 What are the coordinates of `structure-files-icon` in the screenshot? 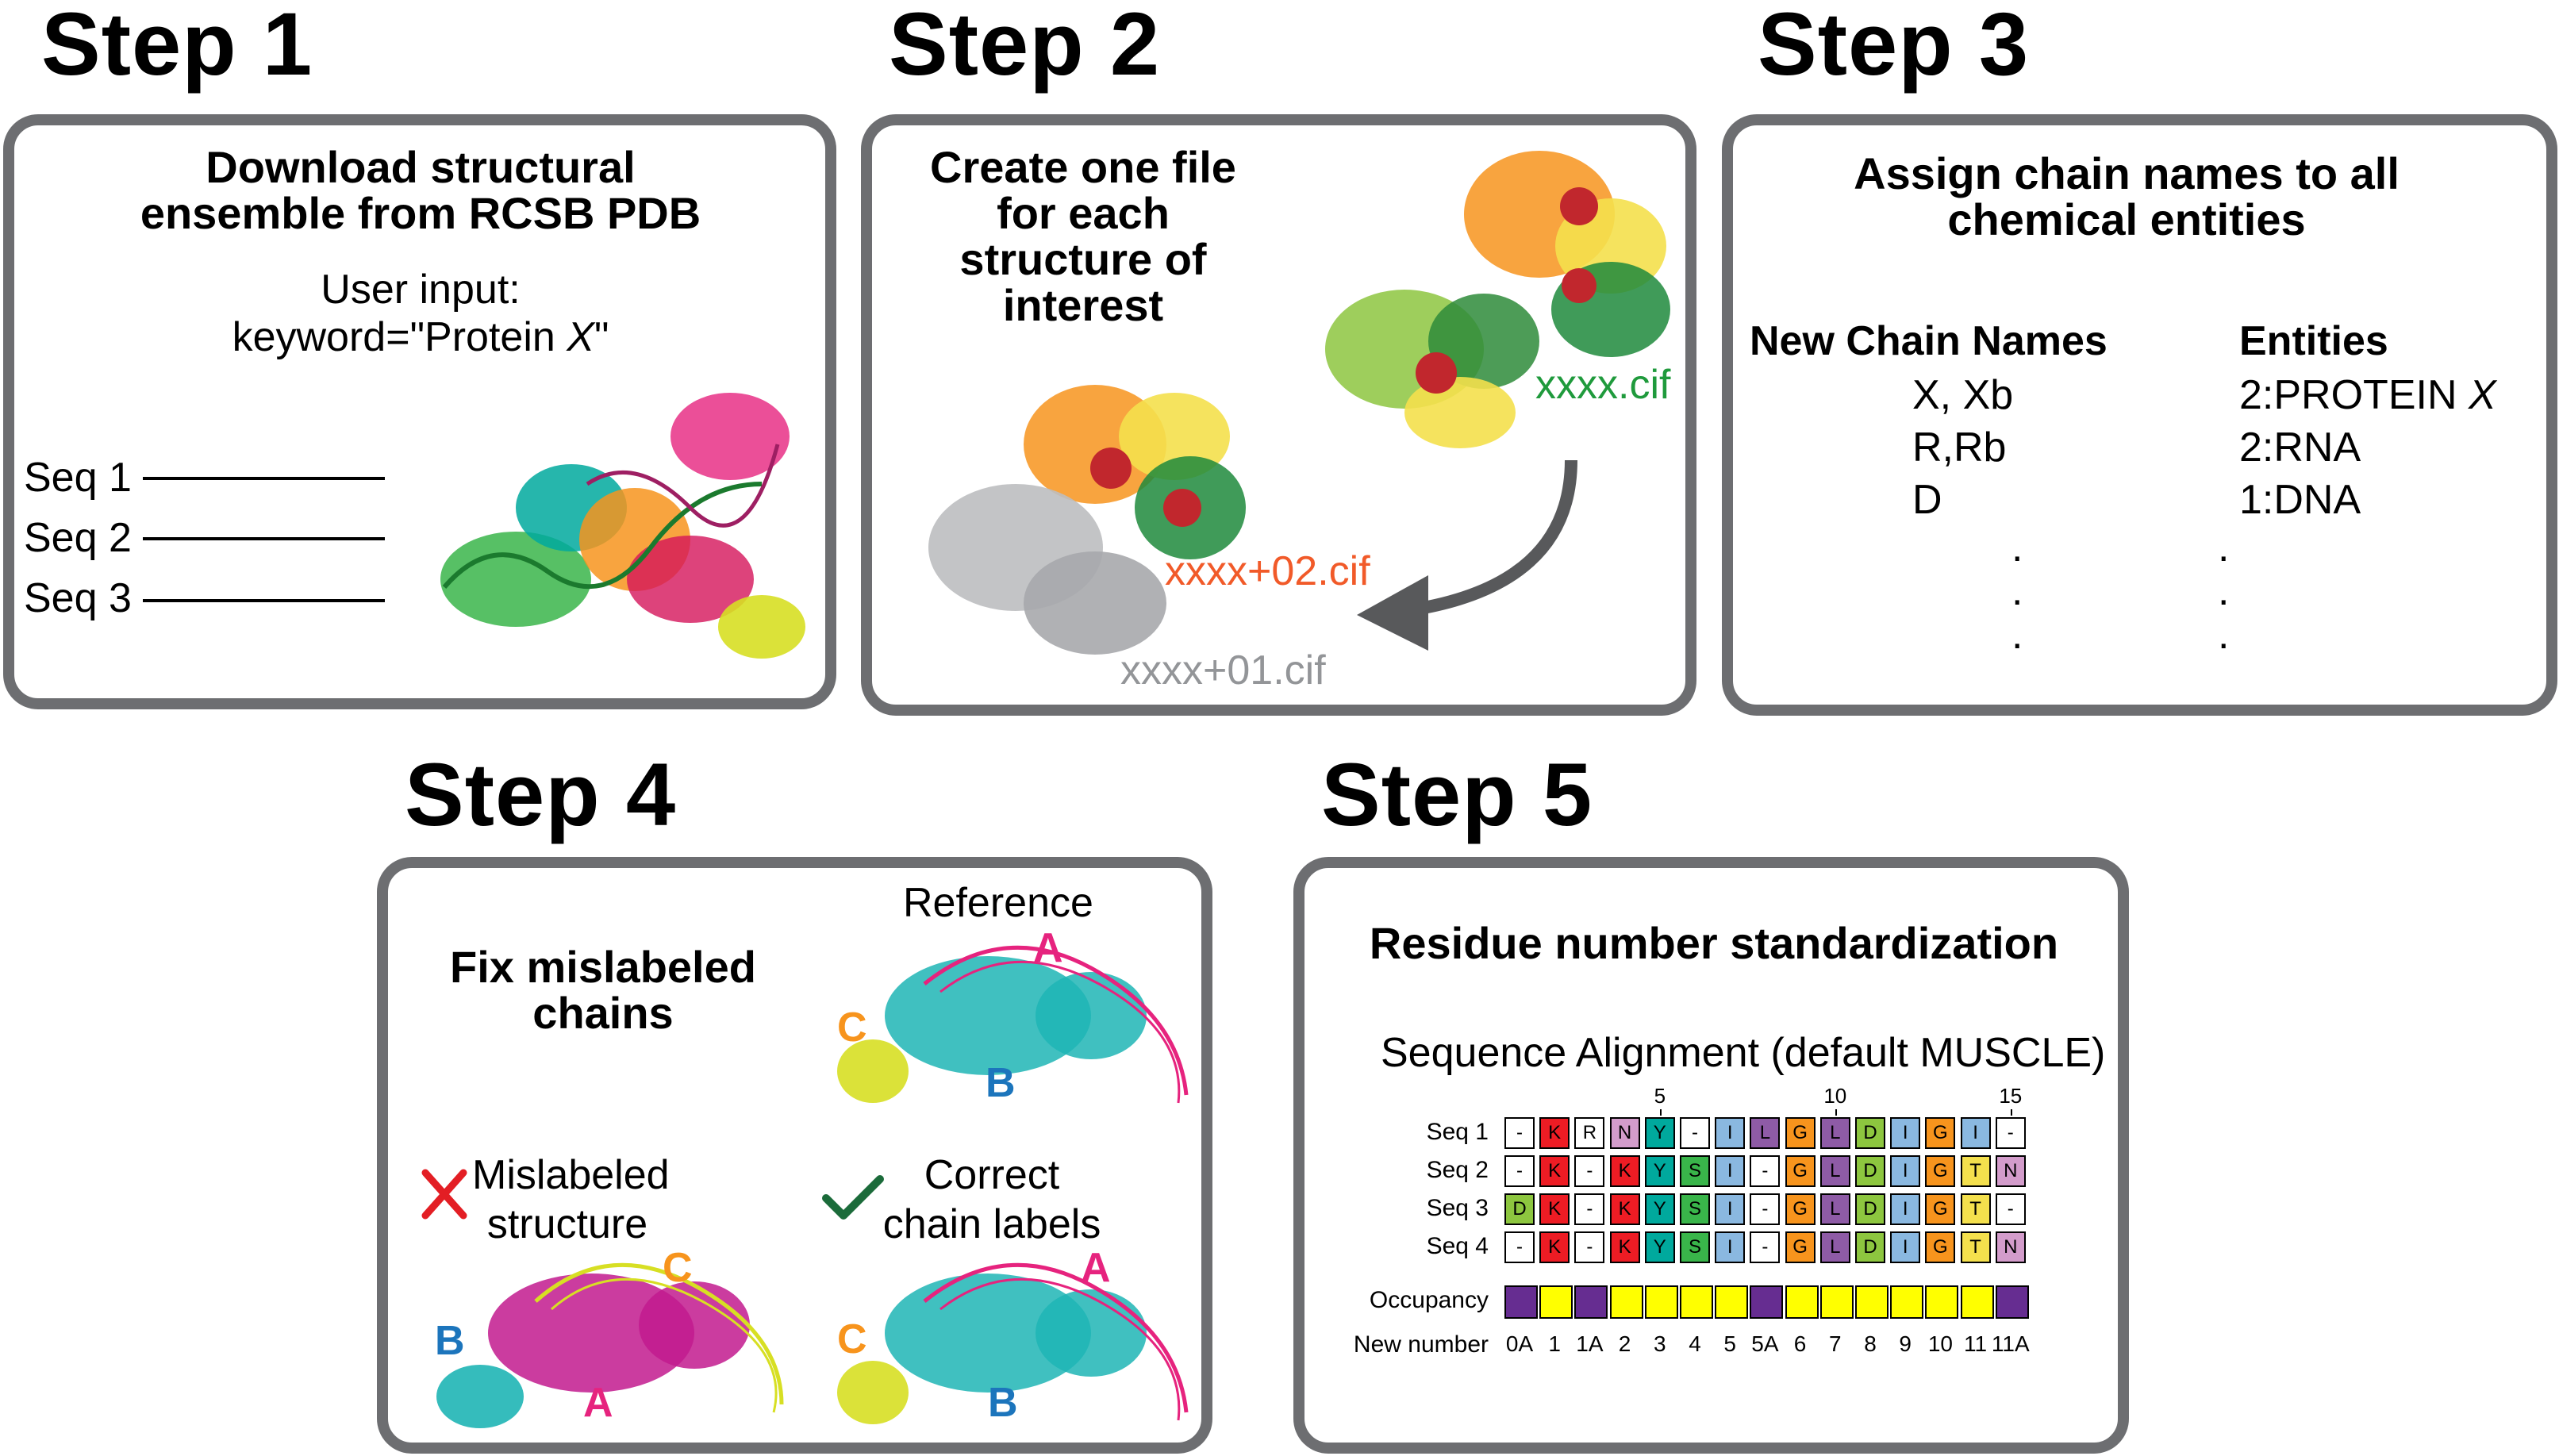 It's located at (1299, 403).